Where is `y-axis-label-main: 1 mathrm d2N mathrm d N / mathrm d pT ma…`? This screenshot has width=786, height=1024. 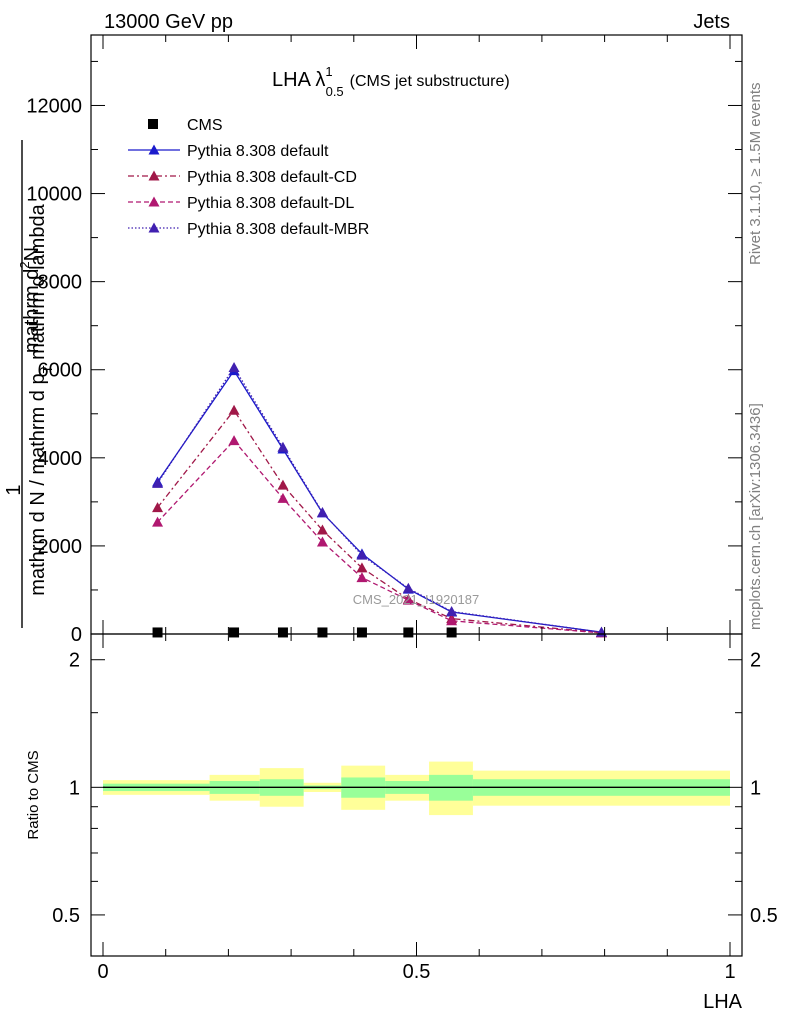
y-axis-label-main: 1 mathrm d2N mathrm d N / mathrm d pT ma… is located at coordinates (29, 384).